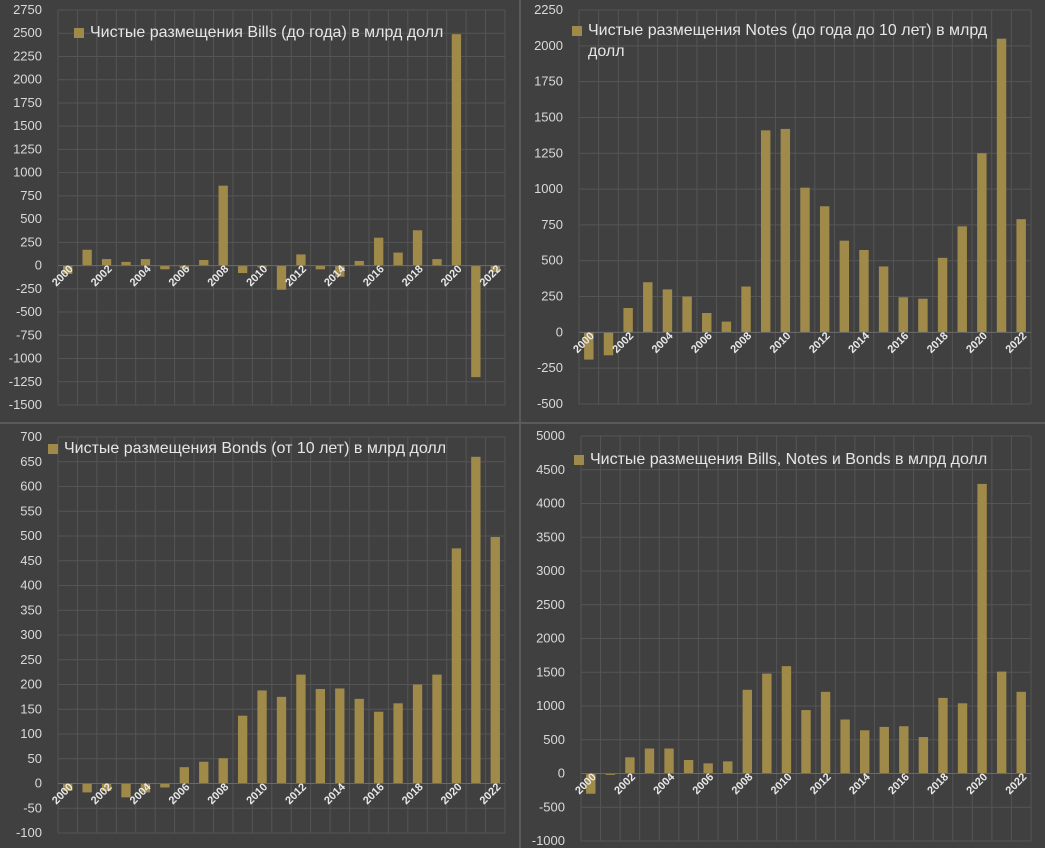 The image size is (1045, 848). What do you see at coordinates (703, 784) in the screenshot?
I see `x-tick-label: 2006` at bounding box center [703, 784].